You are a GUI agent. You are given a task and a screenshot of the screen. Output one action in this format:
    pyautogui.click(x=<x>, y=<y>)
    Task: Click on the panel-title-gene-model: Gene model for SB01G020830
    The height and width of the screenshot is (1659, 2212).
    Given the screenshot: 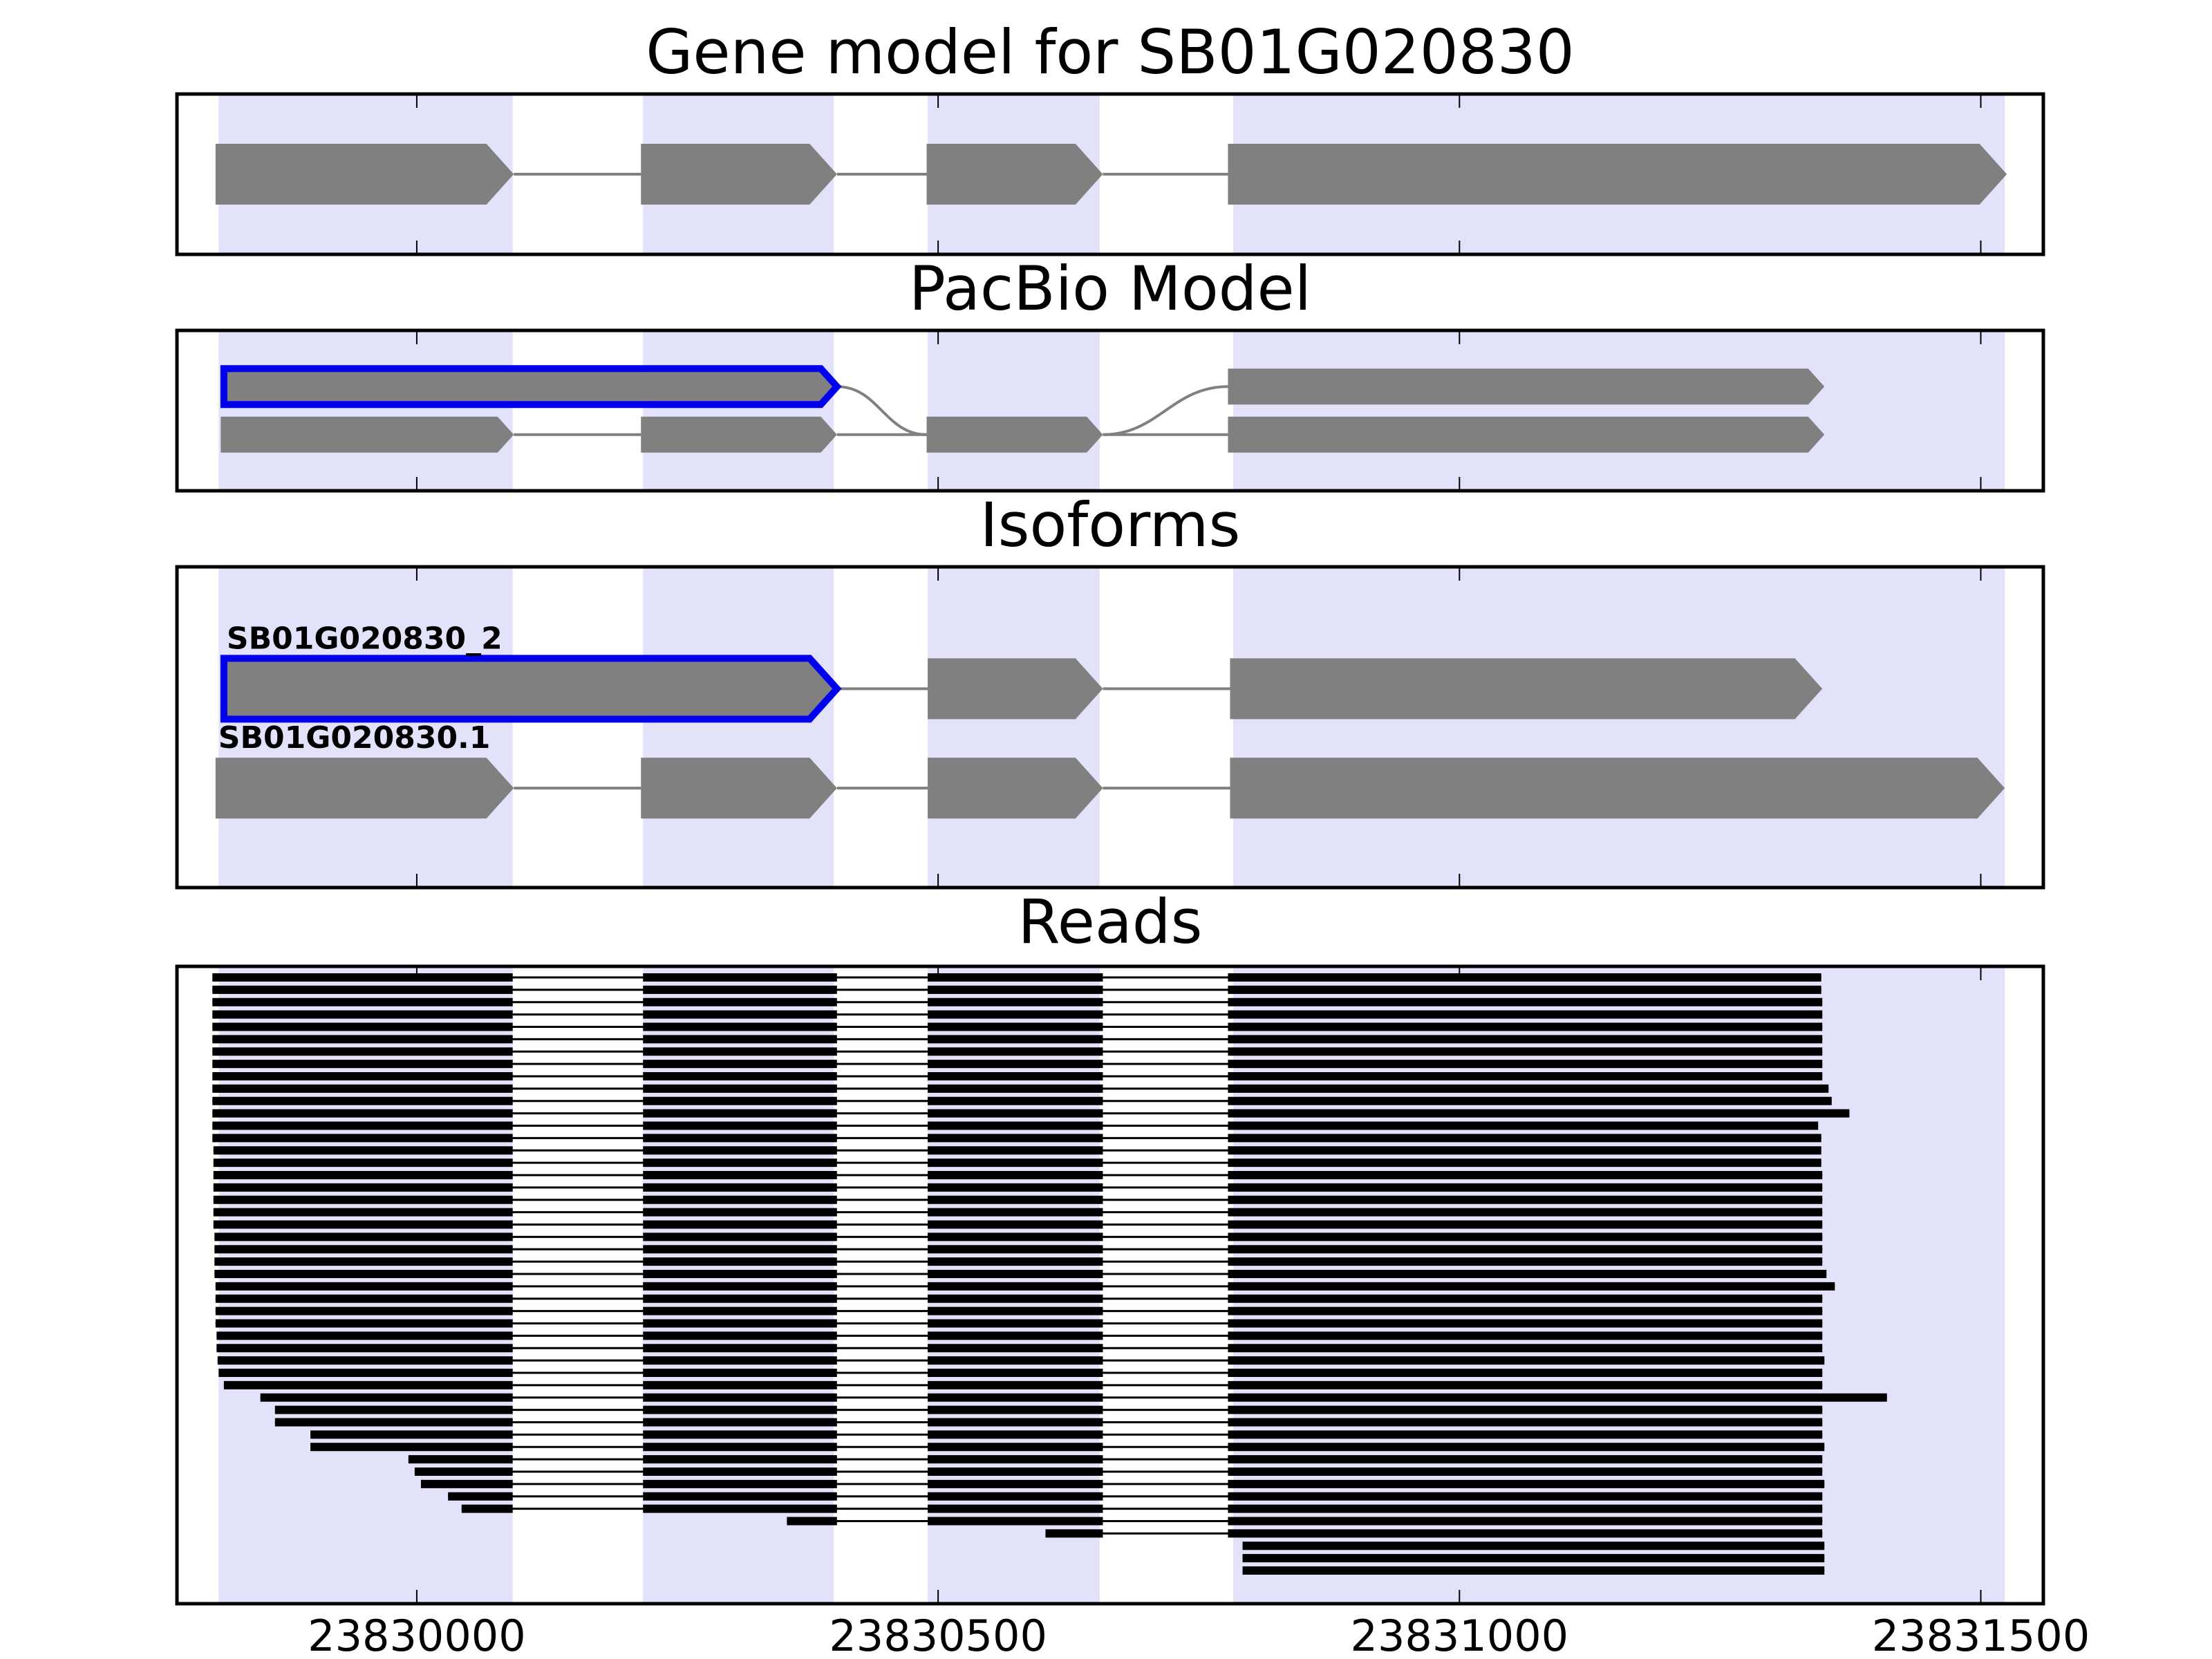 What is the action you would take?
    pyautogui.click(x=1110, y=53)
    